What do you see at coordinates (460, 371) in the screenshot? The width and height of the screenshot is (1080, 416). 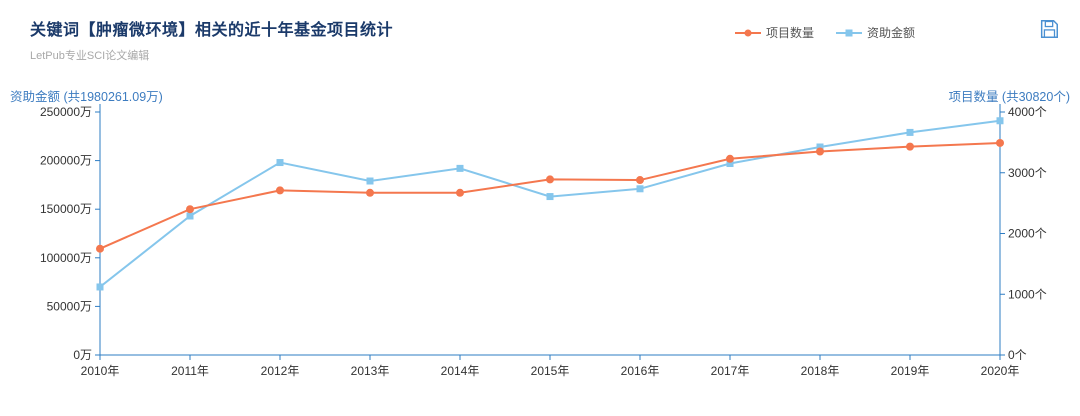 I see `svg-text: 2014年` at bounding box center [460, 371].